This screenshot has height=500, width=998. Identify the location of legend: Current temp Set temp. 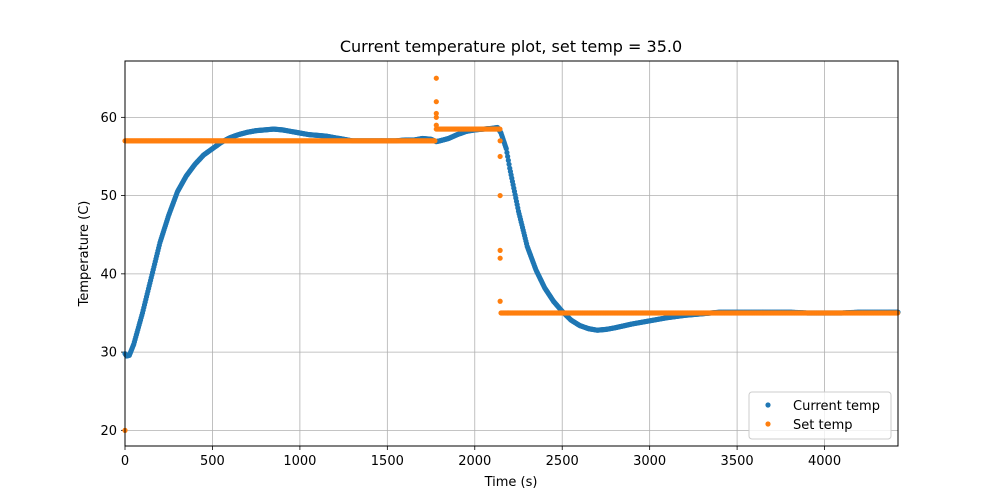
(820, 415).